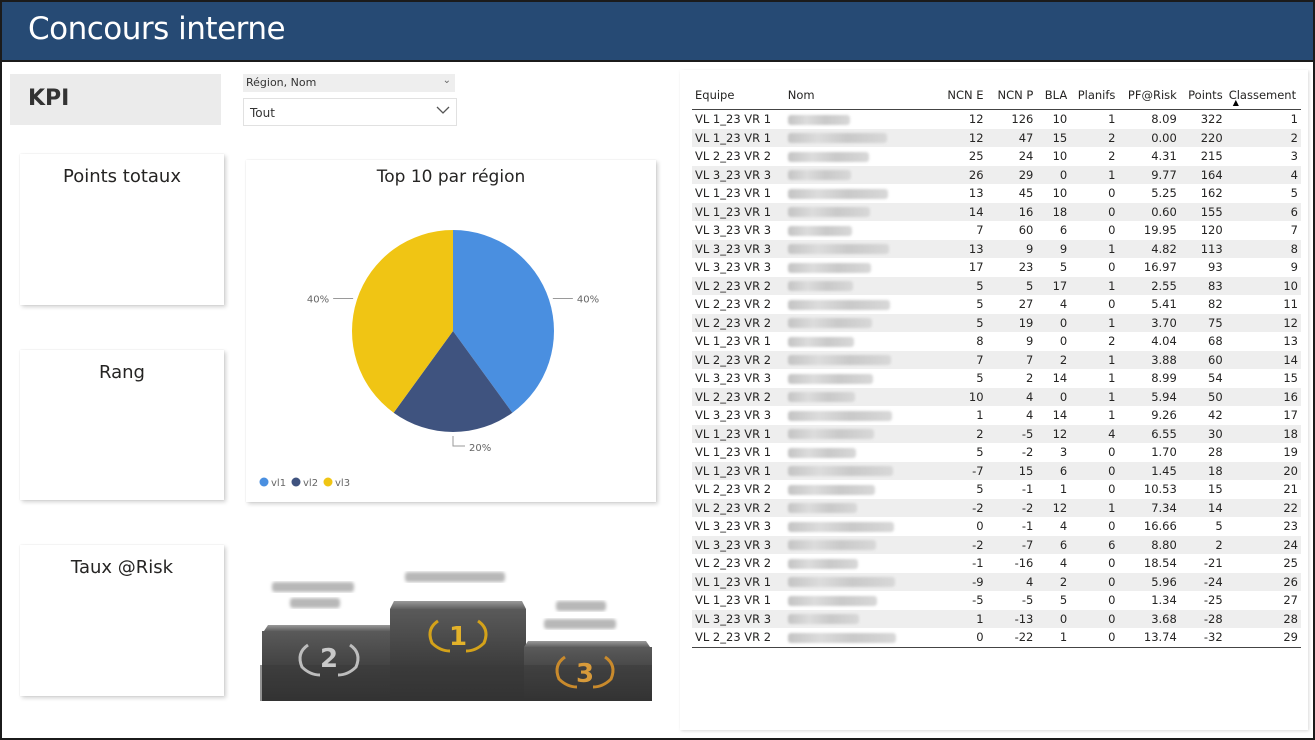 Image resolution: width=1315 pixels, height=740 pixels. I want to click on column-header-5: Planifs, so click(1094, 95).